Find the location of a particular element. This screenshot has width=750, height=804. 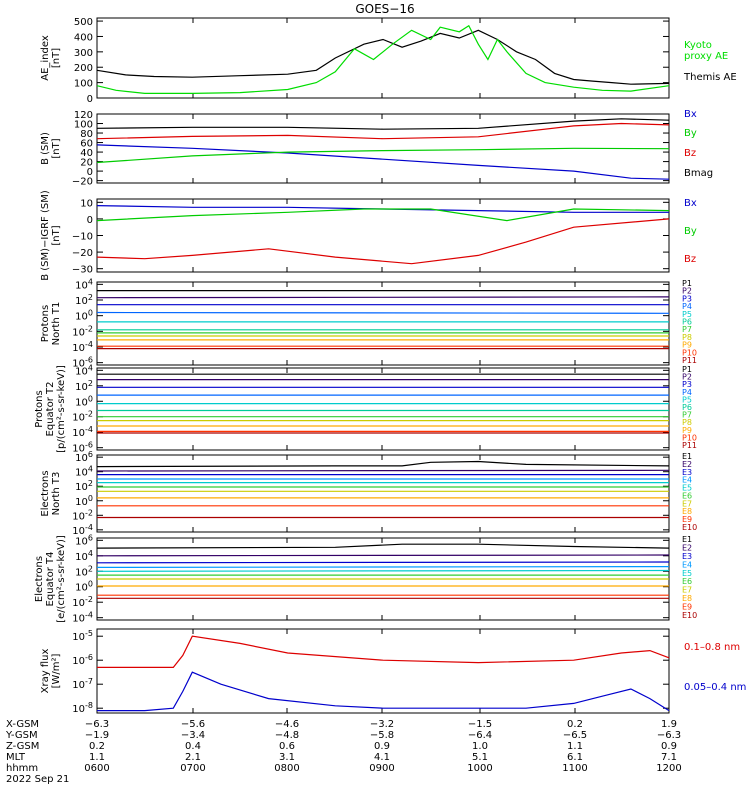

series-e5 is located at coordinates (383, 570).